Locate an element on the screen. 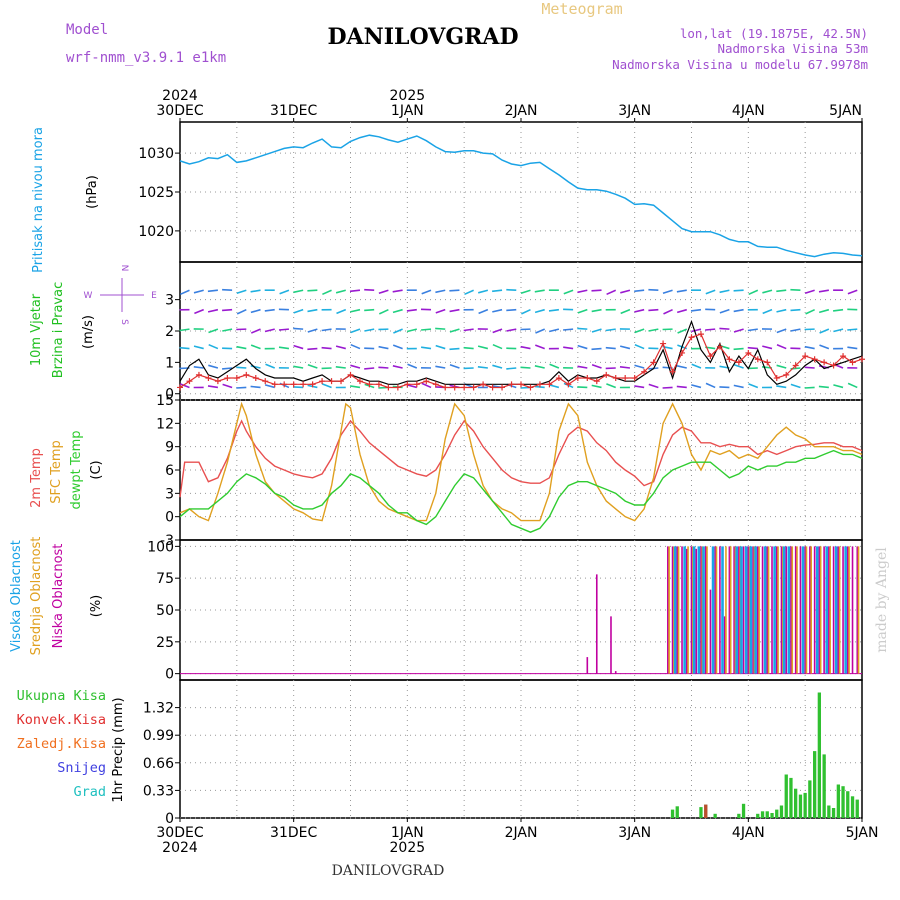 This screenshot has height=900, width=900. pressure-ytick-label: 1030 is located at coordinates (156, 154).